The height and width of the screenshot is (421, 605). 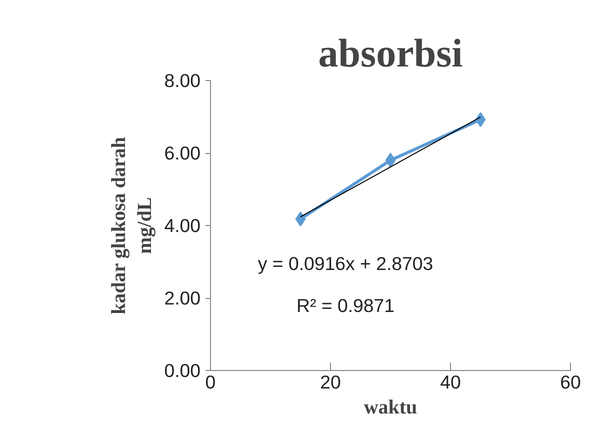 I want to click on x-axis-title: waktu, so click(x=391, y=407).